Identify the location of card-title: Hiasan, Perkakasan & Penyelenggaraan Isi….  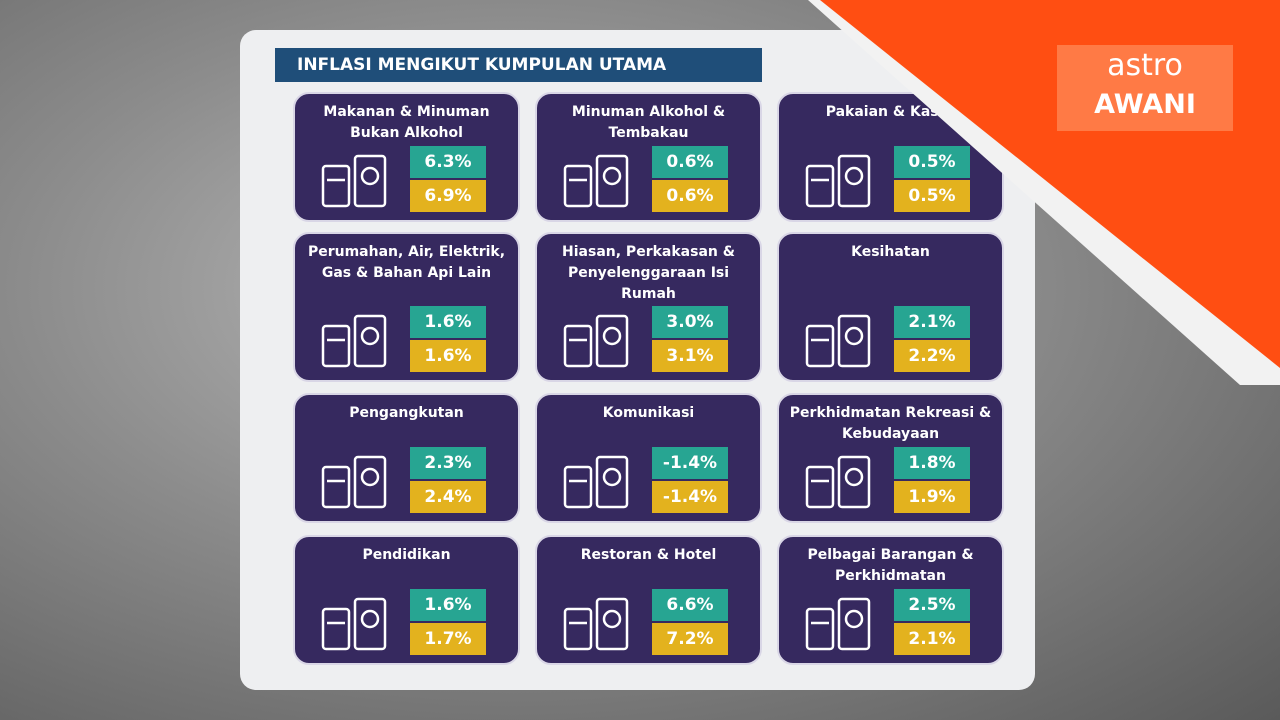
(648, 273).